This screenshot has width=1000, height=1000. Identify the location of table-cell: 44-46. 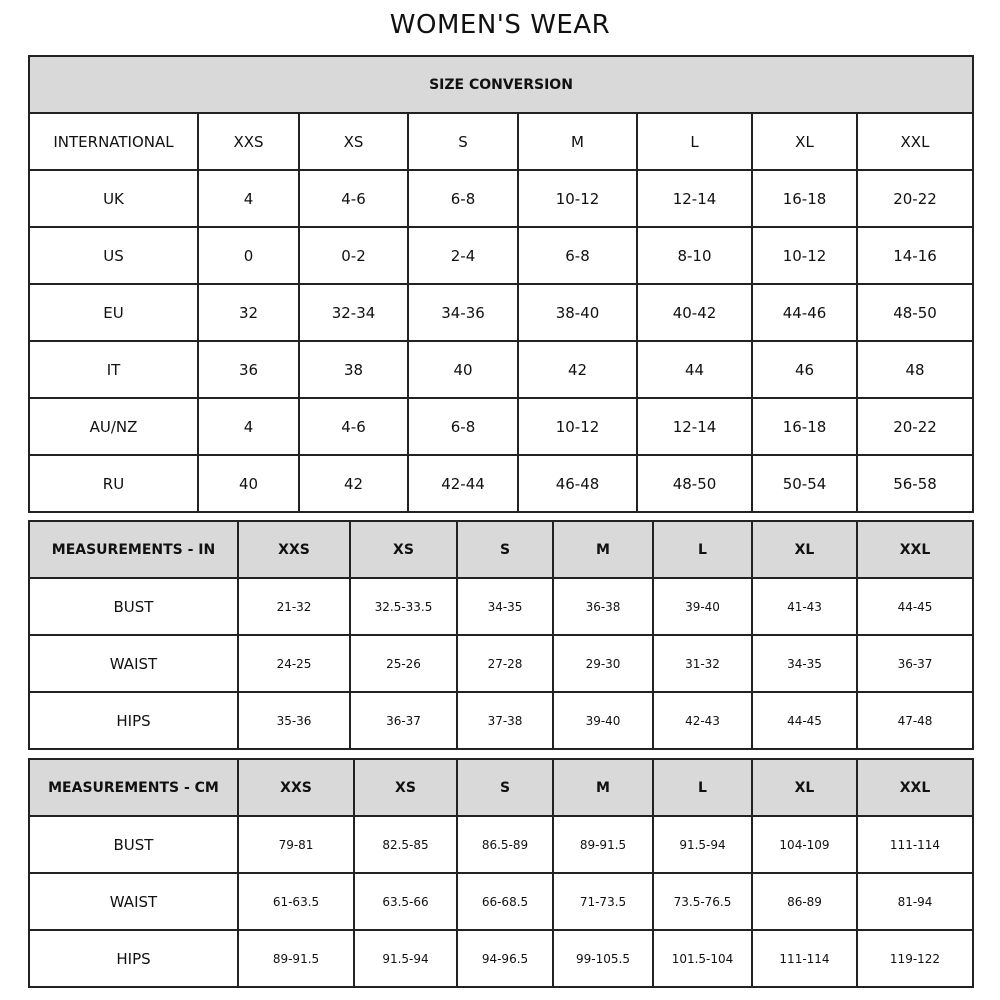
(804, 312).